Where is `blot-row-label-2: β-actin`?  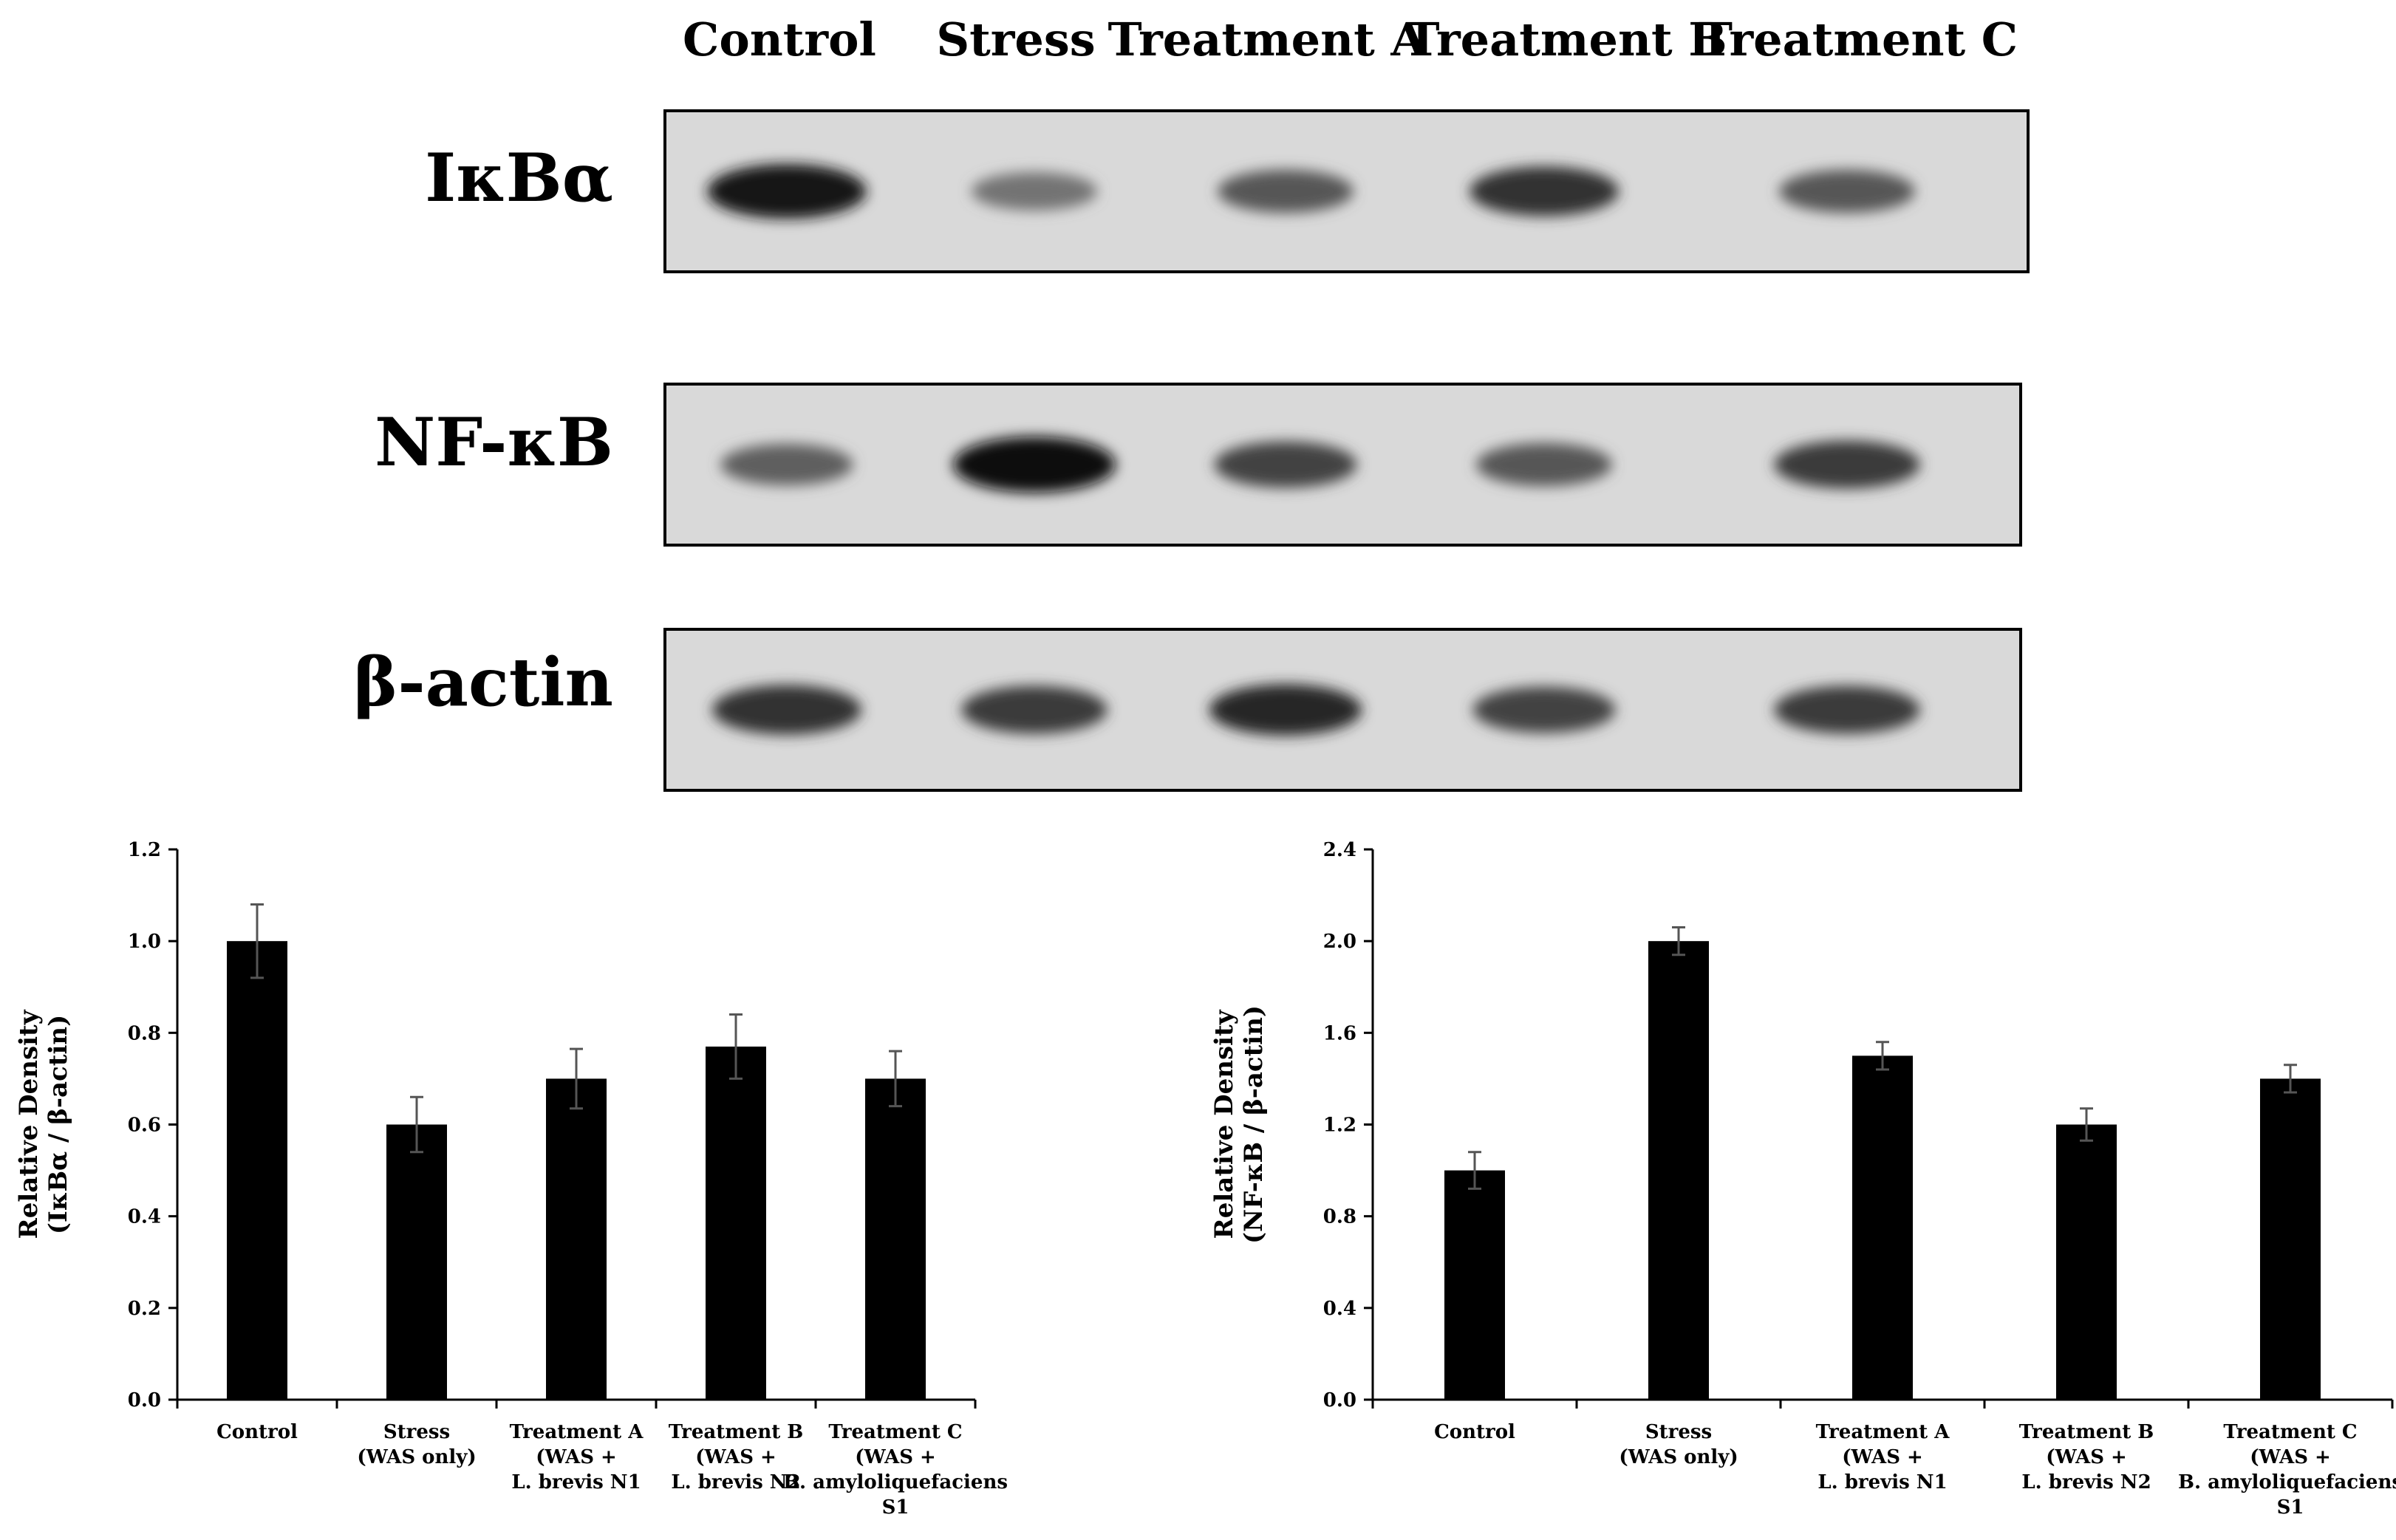
blot-row-label-2: β-actin is located at coordinates (483, 682).